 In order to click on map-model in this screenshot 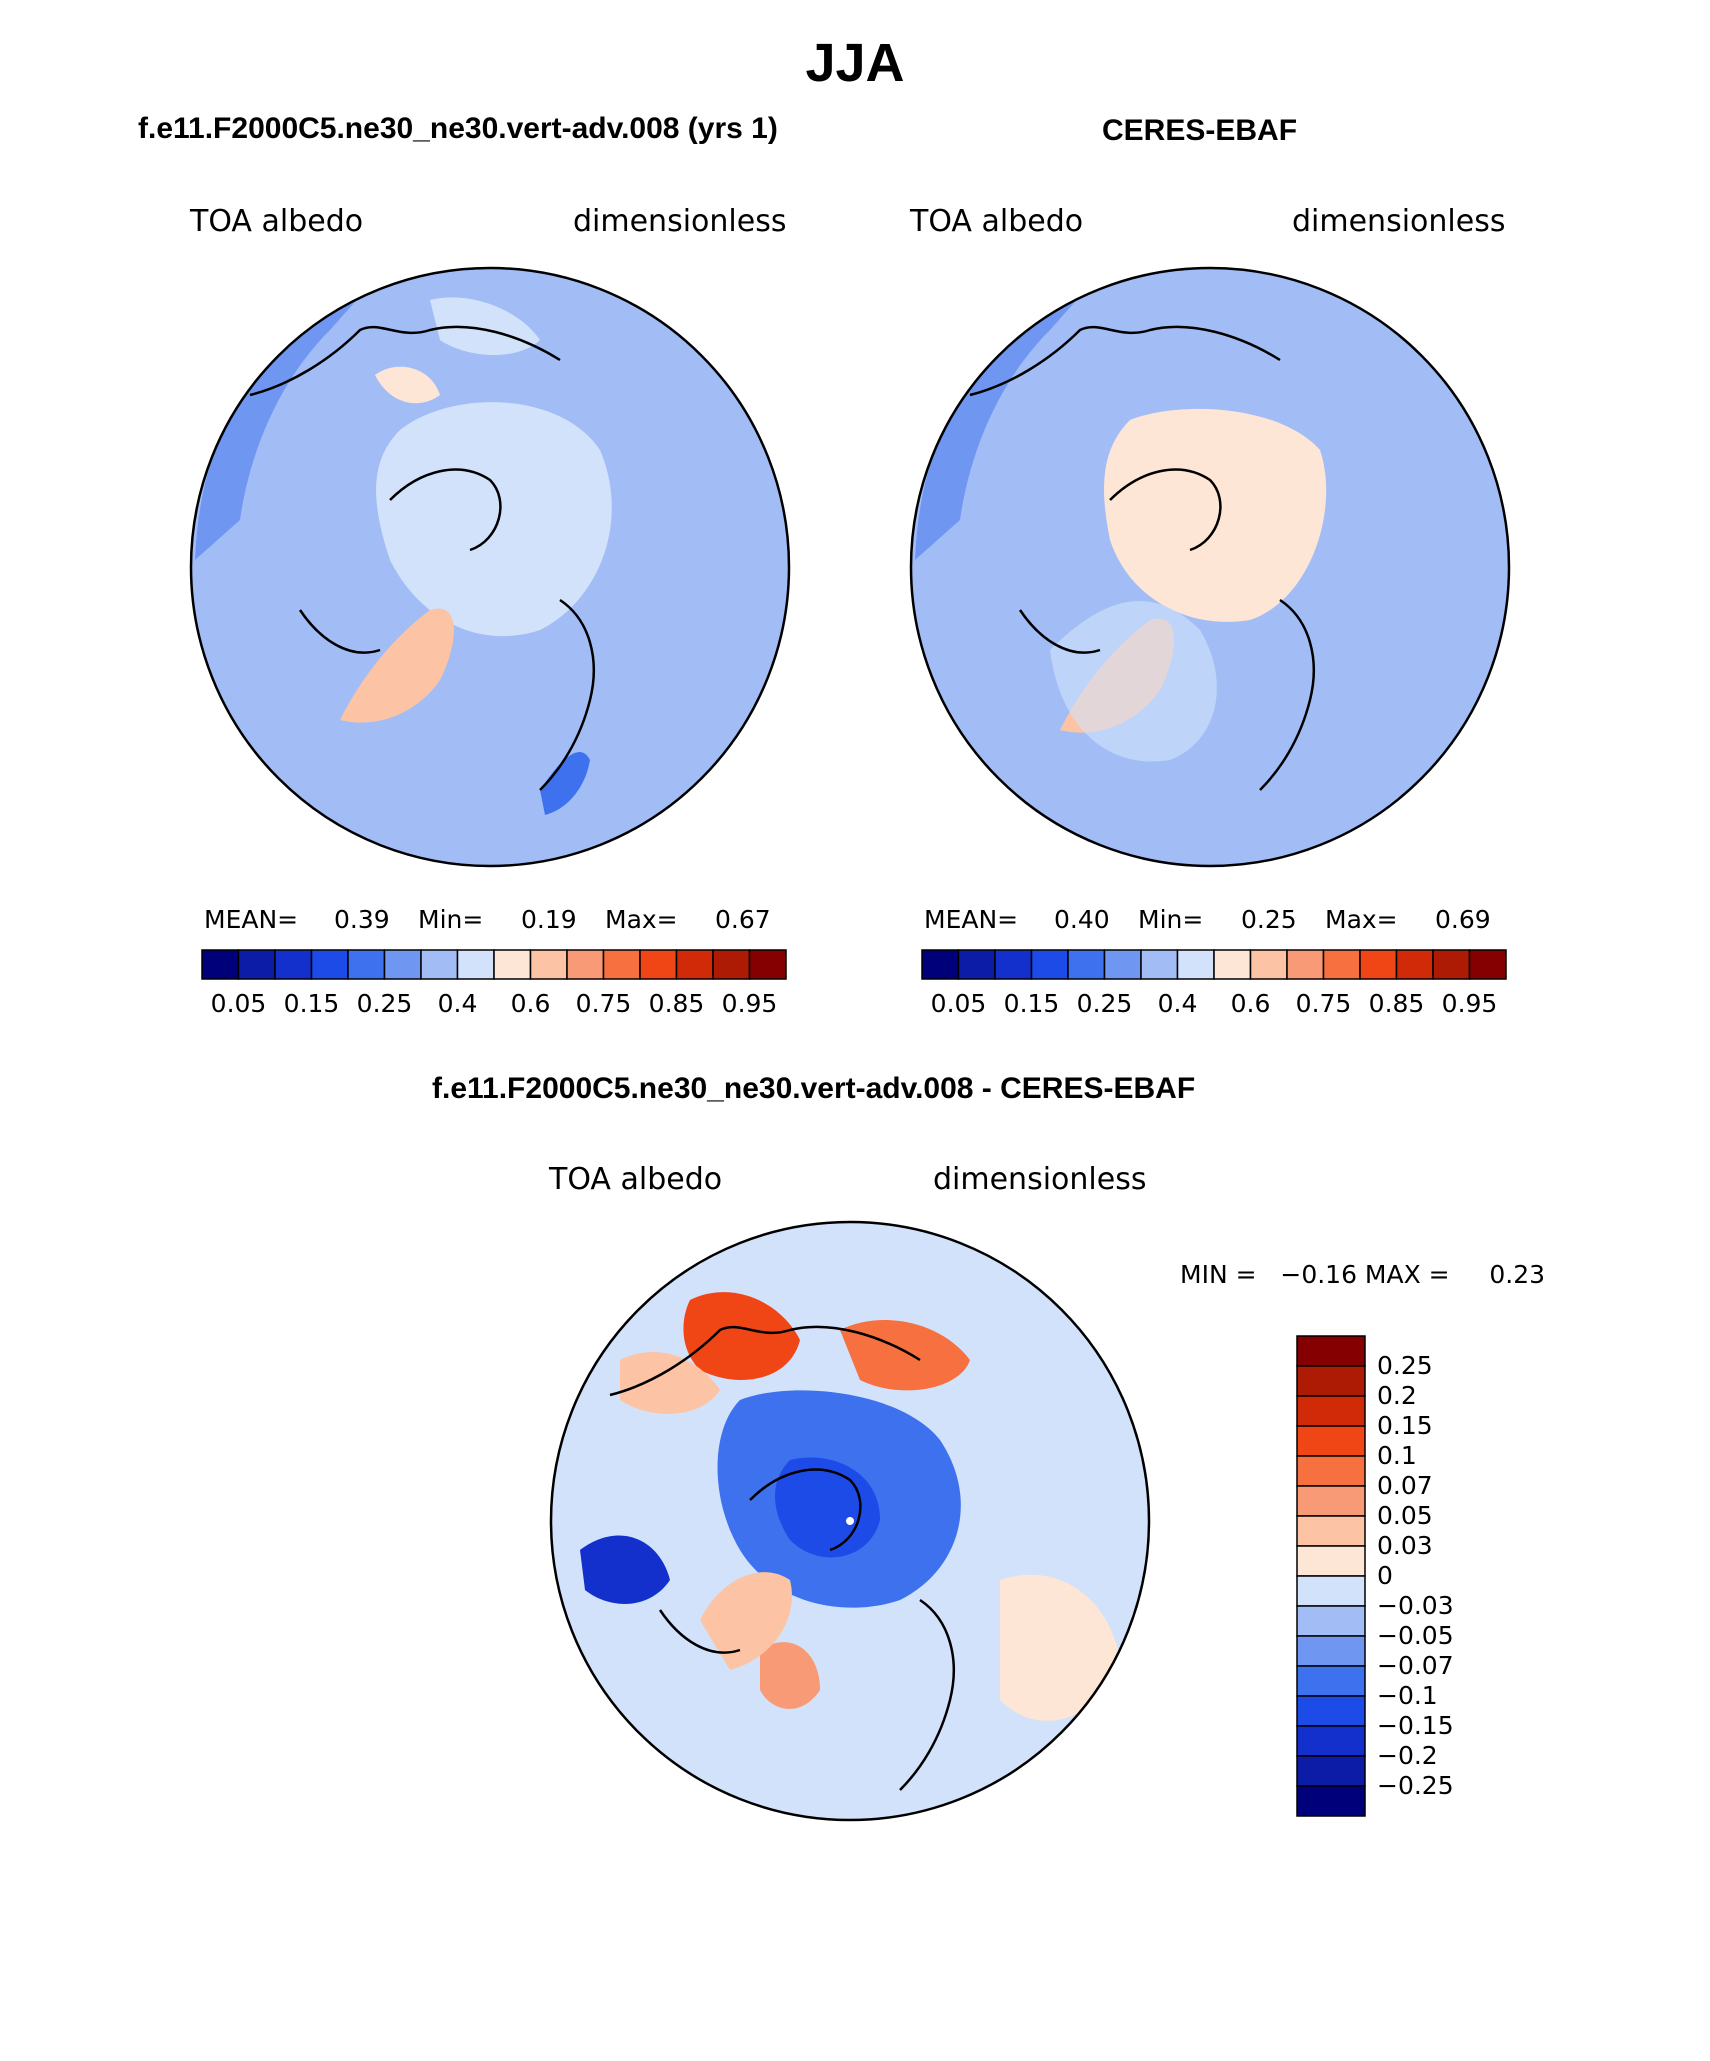, I will do `click(490, 567)`.